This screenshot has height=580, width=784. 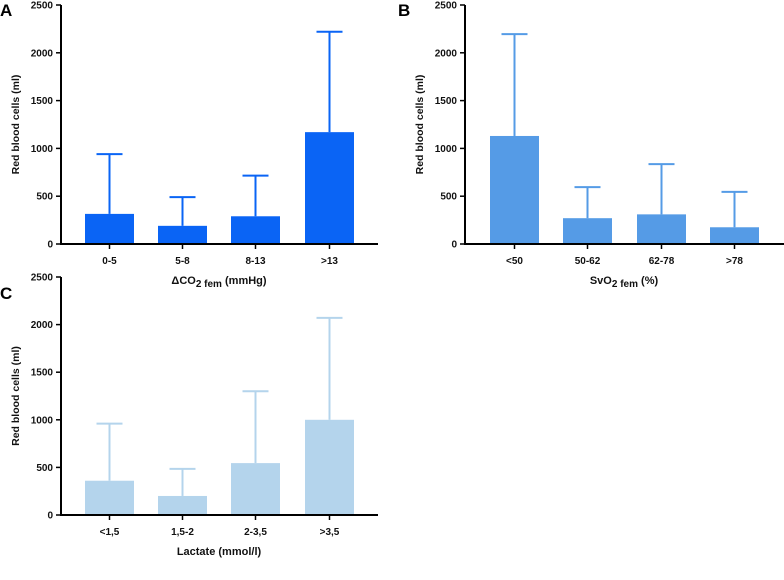 I want to click on panel-label: A, so click(x=6, y=10).